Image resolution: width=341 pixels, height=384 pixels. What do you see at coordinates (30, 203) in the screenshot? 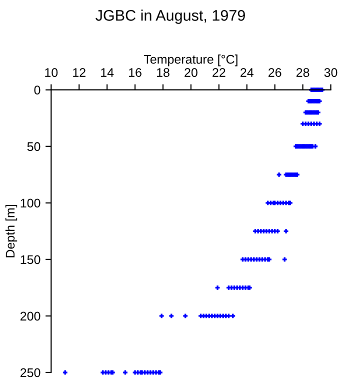
I see `y-tick-label: 100` at bounding box center [30, 203].